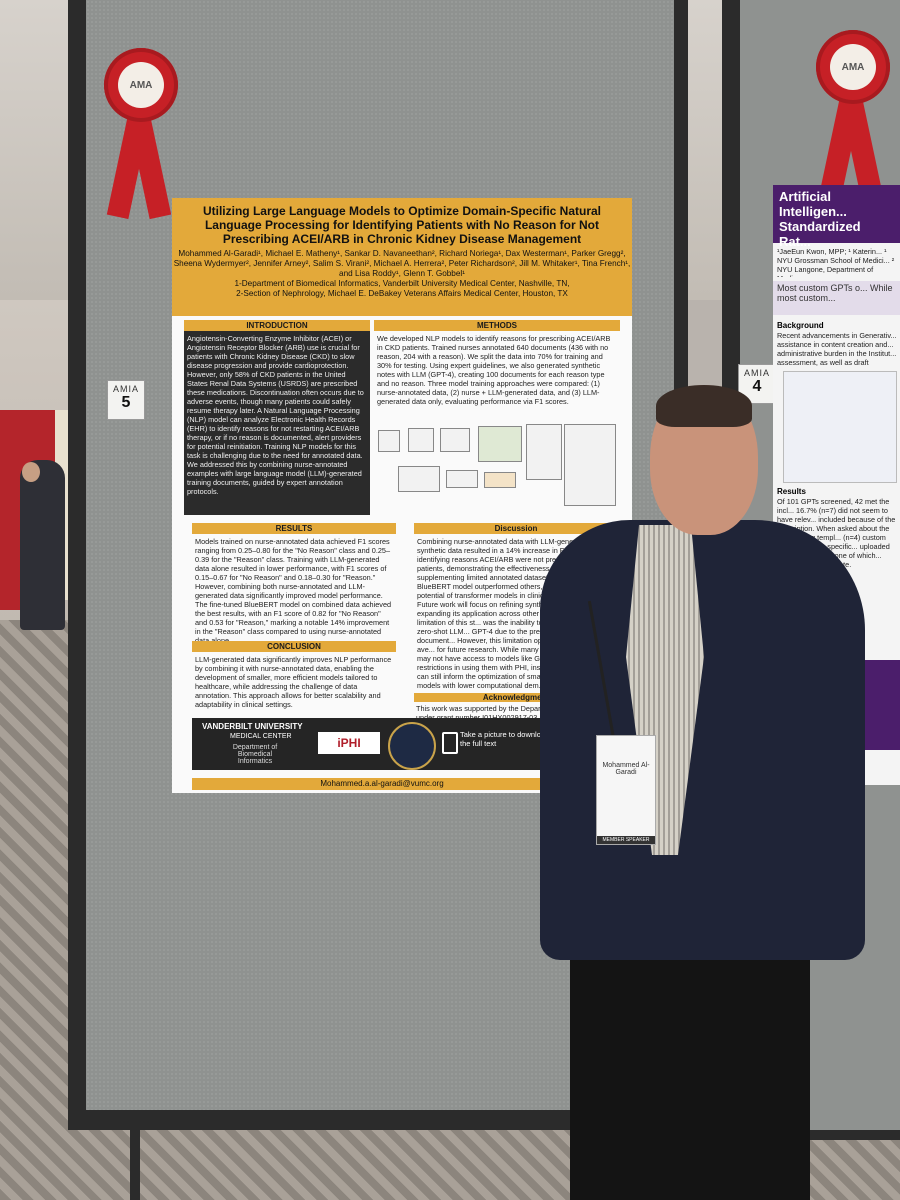 This screenshot has width=900, height=1200. What do you see at coordinates (516, 528) in the screenshot?
I see `section-heading: Discussion` at bounding box center [516, 528].